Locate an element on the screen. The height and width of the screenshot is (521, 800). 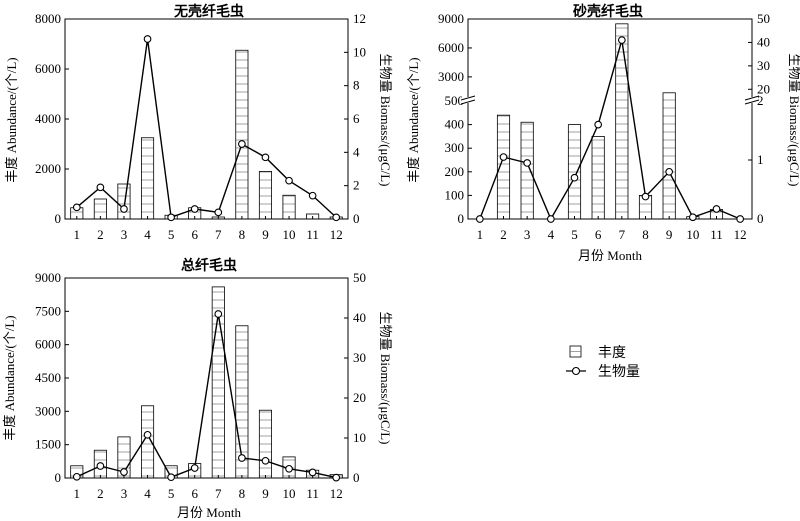
chart-3-left-tick-label: 4500 is located at coordinates (48, 377).